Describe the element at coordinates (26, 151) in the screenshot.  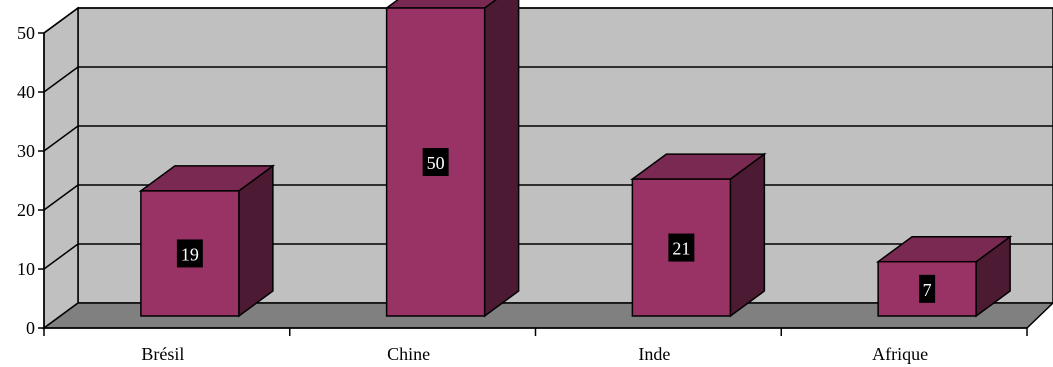
I see `y-tick-label: 30` at that location.